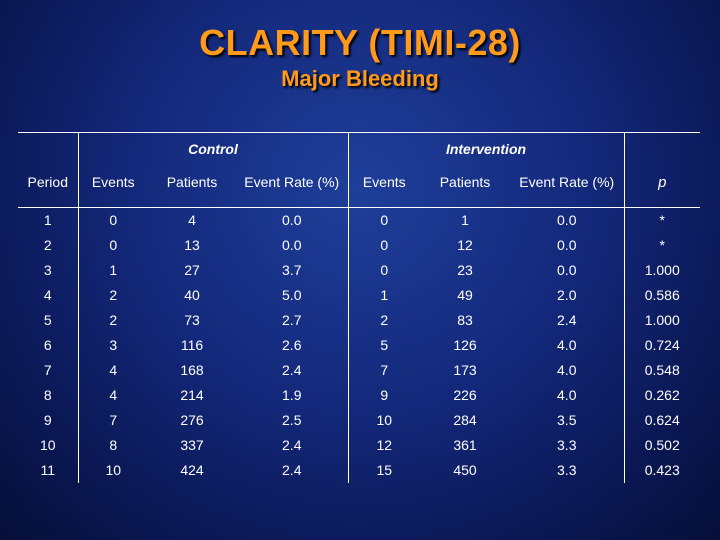  I want to click on table-row: 7 4 168 2.4 7 173 4.0 0.548, so click(359, 370).